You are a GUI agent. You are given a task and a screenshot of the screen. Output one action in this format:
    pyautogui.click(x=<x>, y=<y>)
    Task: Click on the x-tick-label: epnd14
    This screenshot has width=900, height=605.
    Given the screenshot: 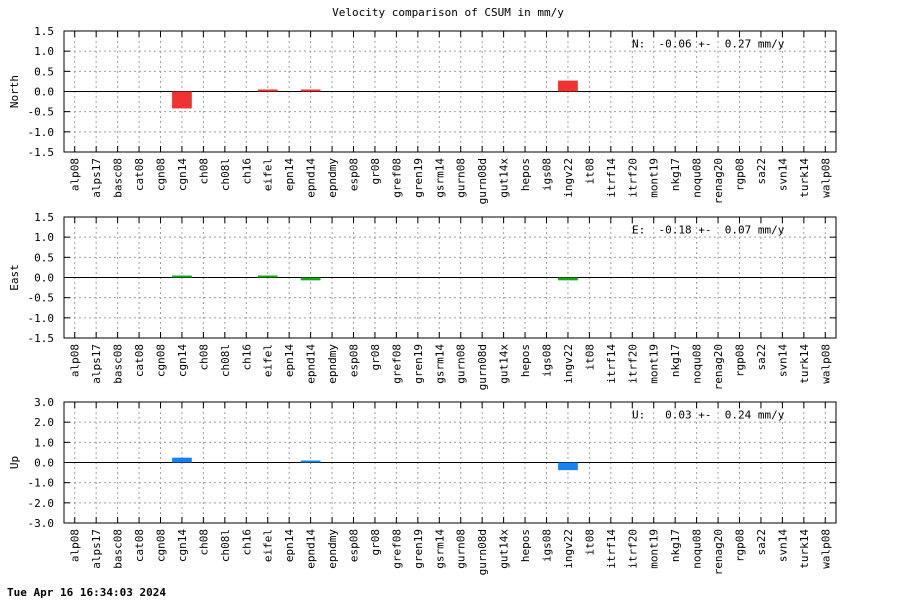 What is the action you would take?
    pyautogui.click(x=311, y=549)
    